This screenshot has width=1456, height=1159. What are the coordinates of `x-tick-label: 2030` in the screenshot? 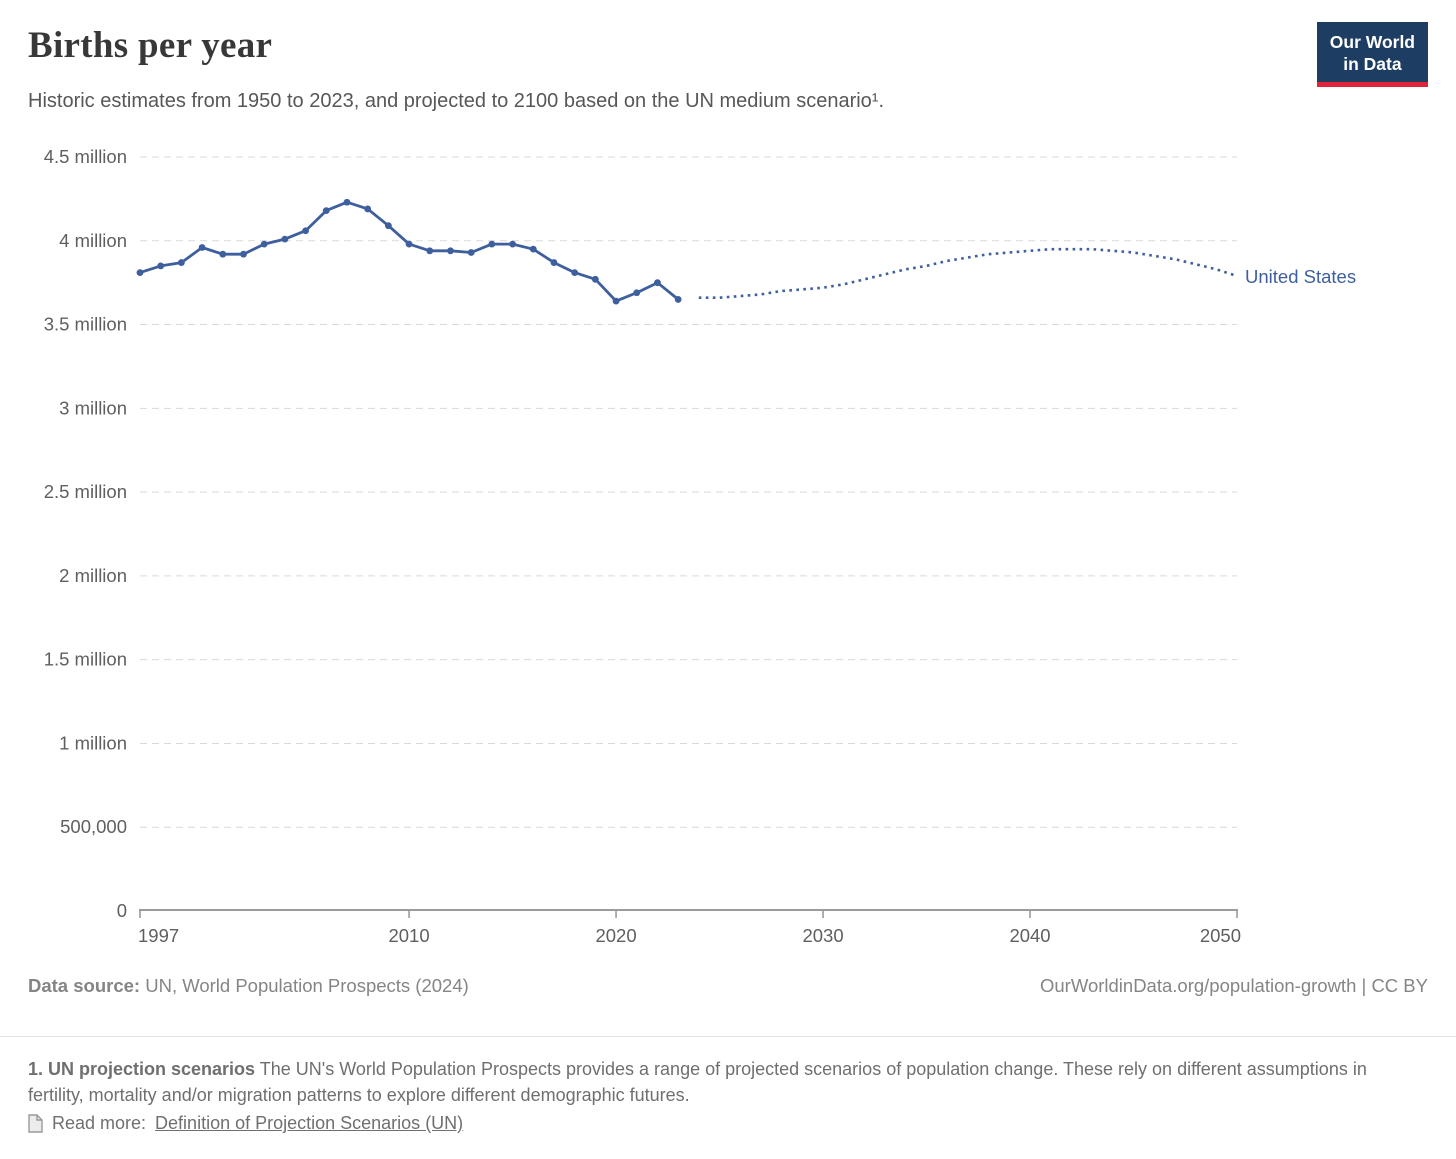 It's located at (822, 935).